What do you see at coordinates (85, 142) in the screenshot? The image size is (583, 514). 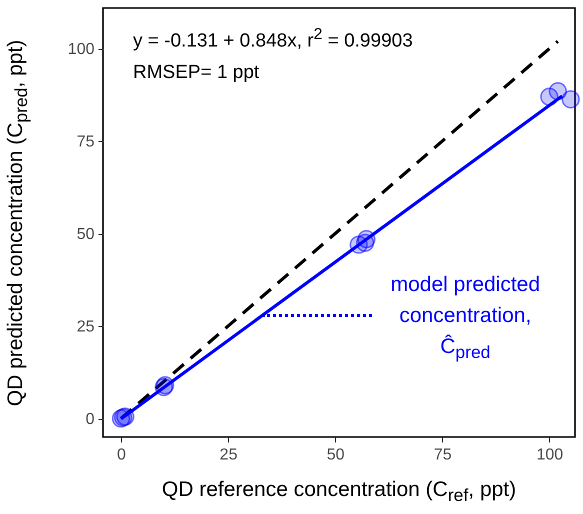 I see `y-tick-label: 75` at bounding box center [85, 142].